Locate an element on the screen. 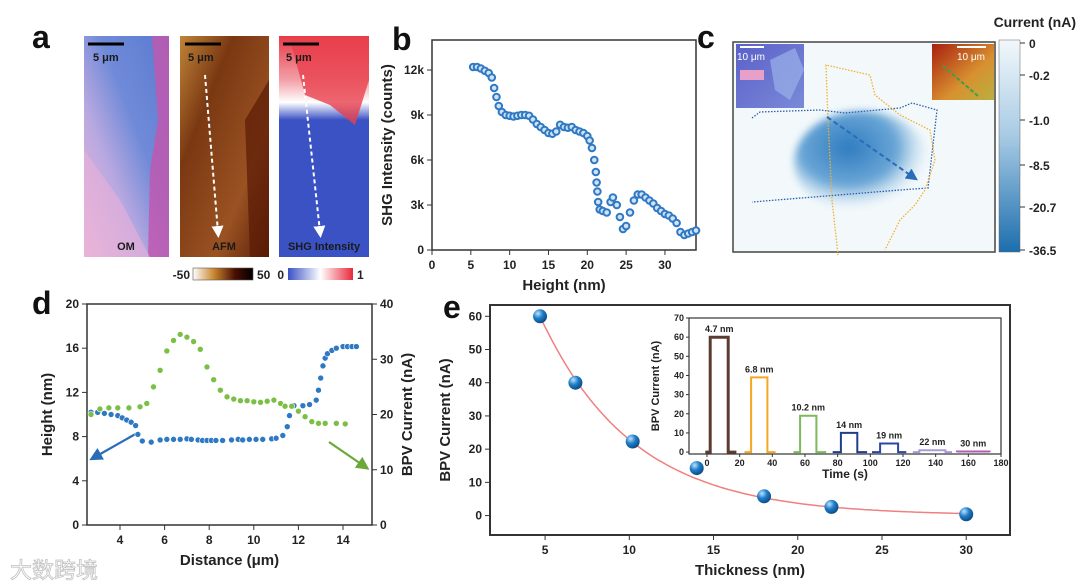 The width and height of the screenshot is (1080, 587). image-label-shg: SHG Intensity is located at coordinates (324, 247).